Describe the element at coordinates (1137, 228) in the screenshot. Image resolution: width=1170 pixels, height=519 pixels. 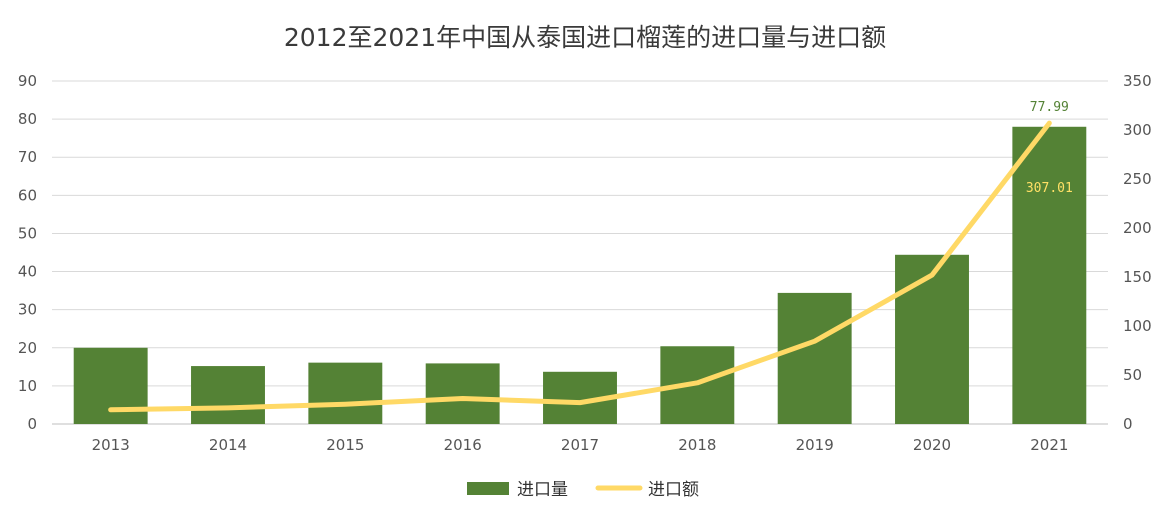
I see `right-axis-tick-label: 200` at that location.